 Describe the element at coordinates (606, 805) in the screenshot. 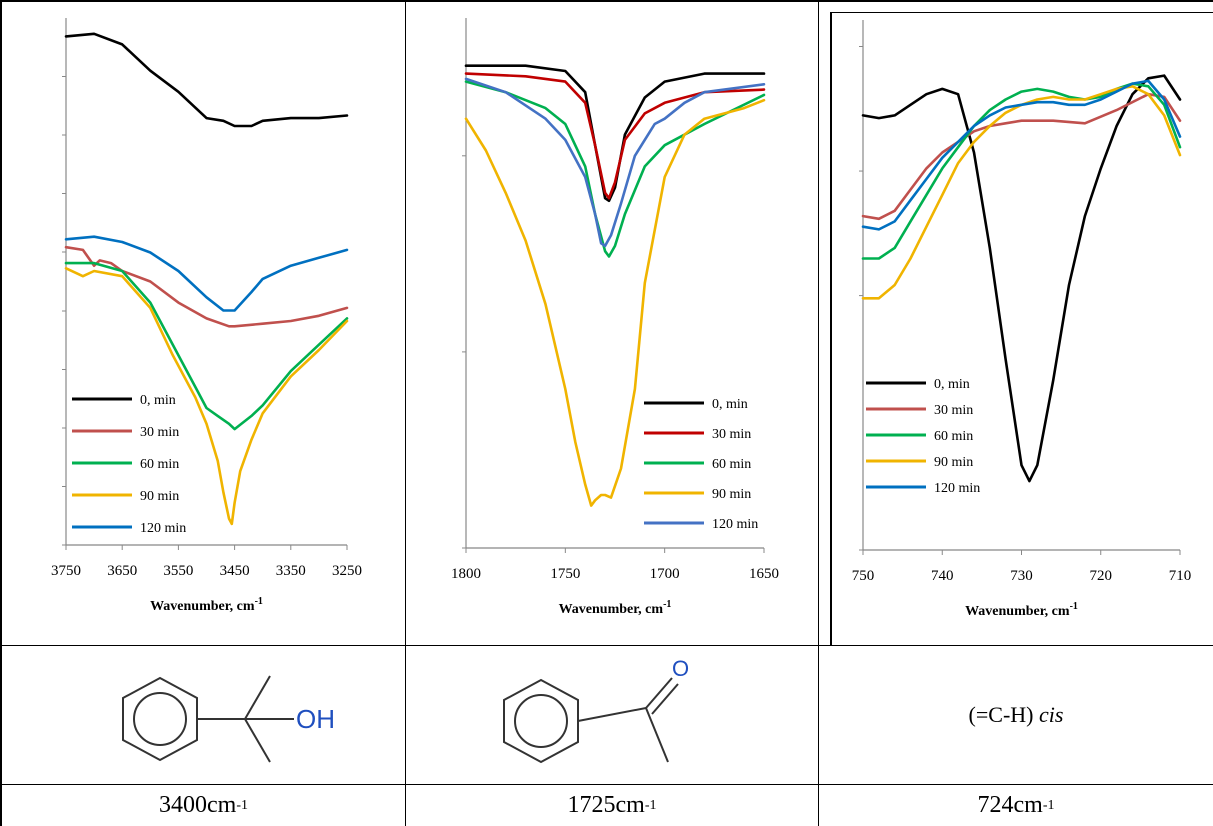

I see `frequency-value-2: 1725cm` at that location.